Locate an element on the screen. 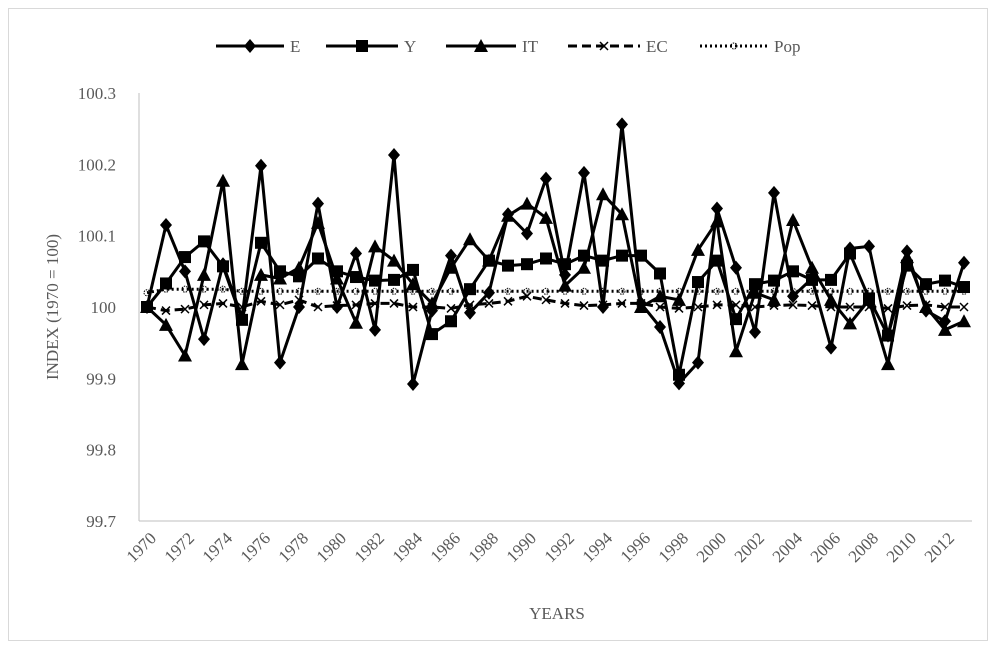 The height and width of the screenshot is (649, 996). legend-label: Pop is located at coordinates (787, 46).